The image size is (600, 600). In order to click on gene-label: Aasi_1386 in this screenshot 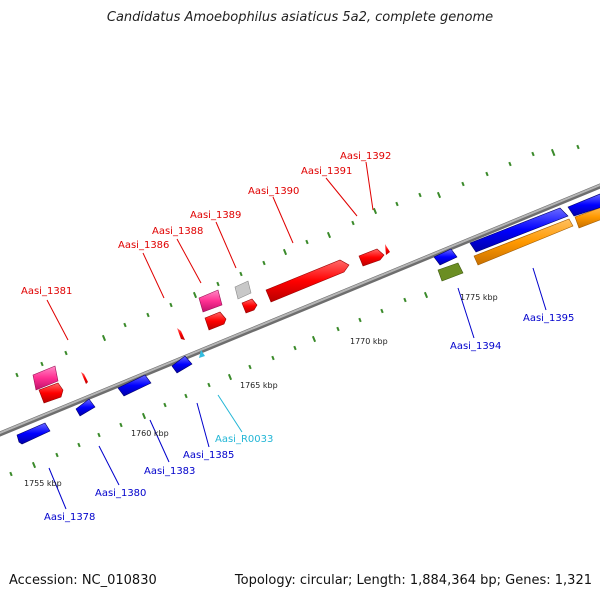, I will do `click(143, 245)`.